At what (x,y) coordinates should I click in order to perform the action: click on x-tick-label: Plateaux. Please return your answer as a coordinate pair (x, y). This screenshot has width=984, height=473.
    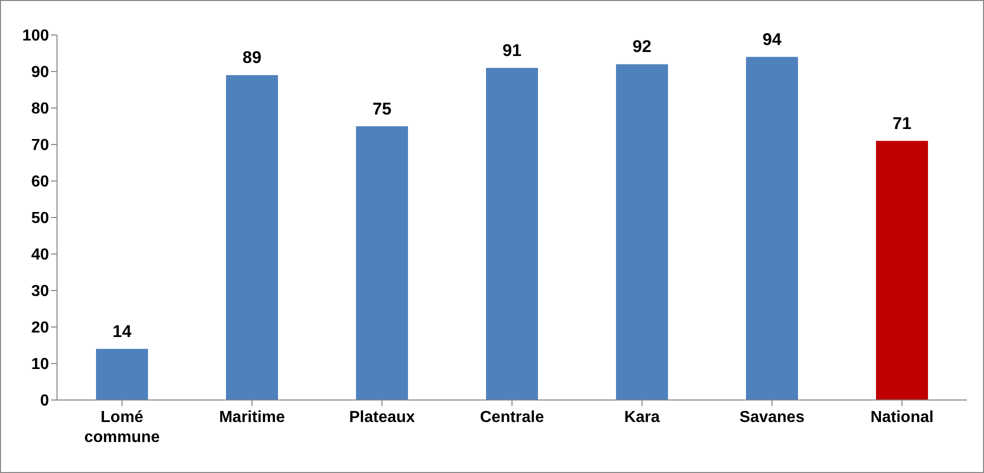
    Looking at the image, I should click on (382, 417).